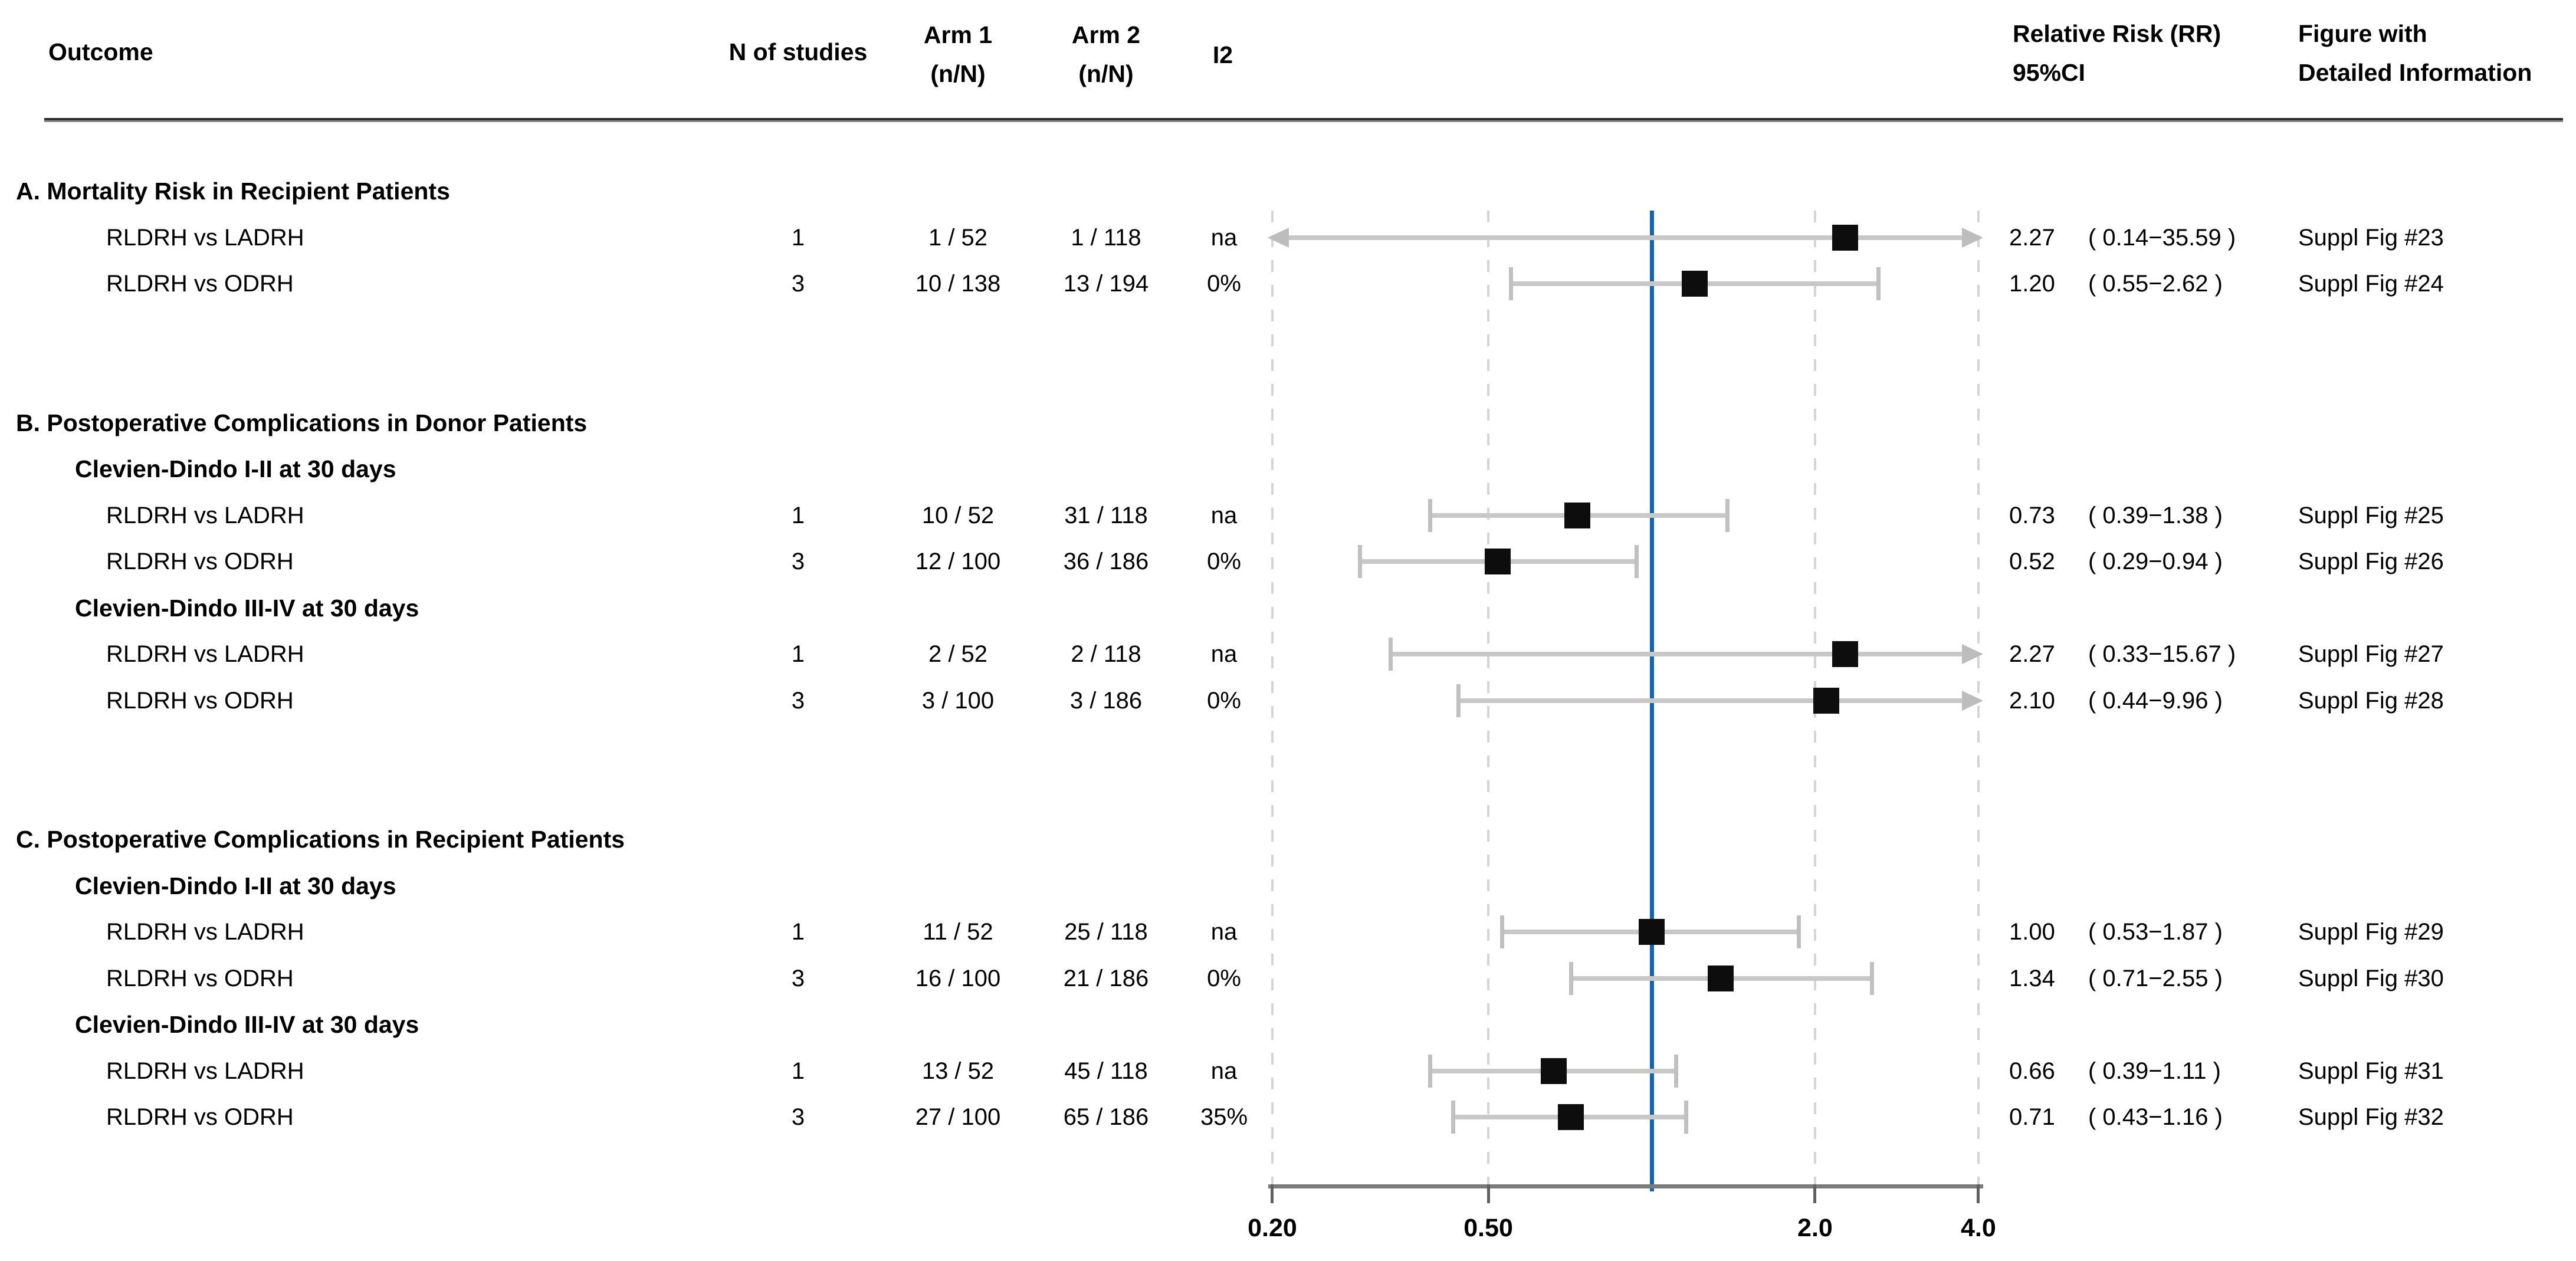  I want to click on arm1-value: 13 / 52, so click(958, 1071).